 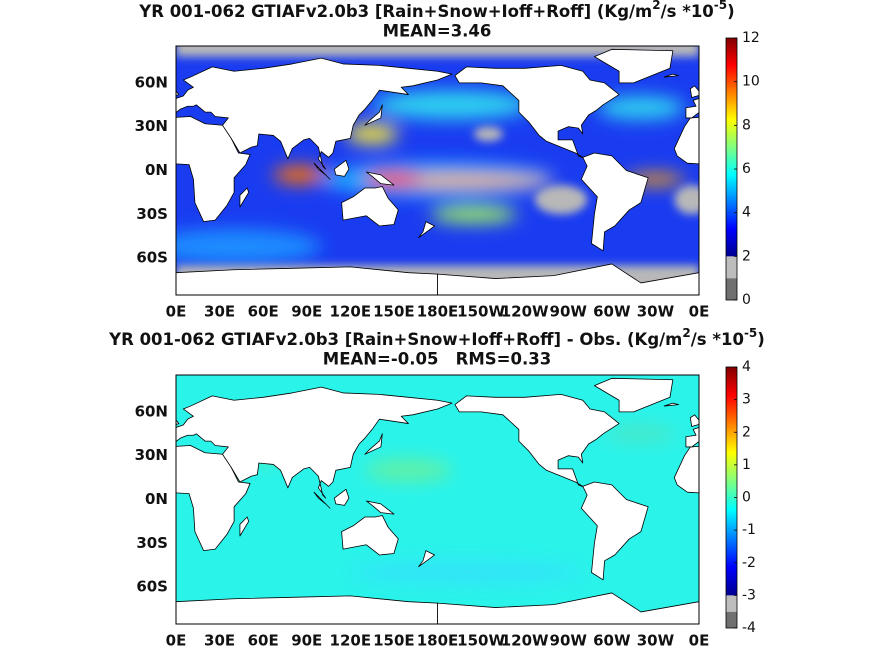 I want to click on colorbar-label: -1, so click(x=749, y=530).